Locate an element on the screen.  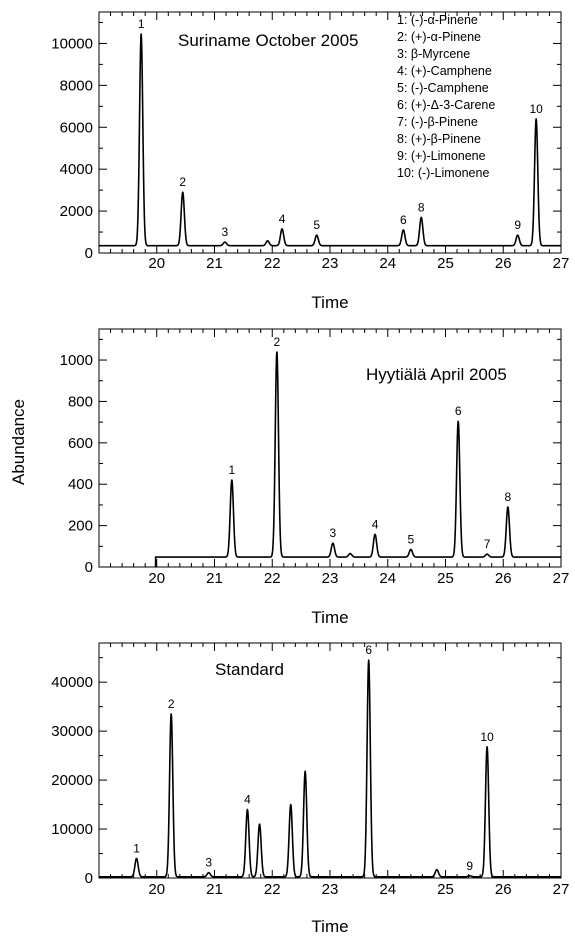
y-tick-label: 8000 is located at coordinates (76, 85).